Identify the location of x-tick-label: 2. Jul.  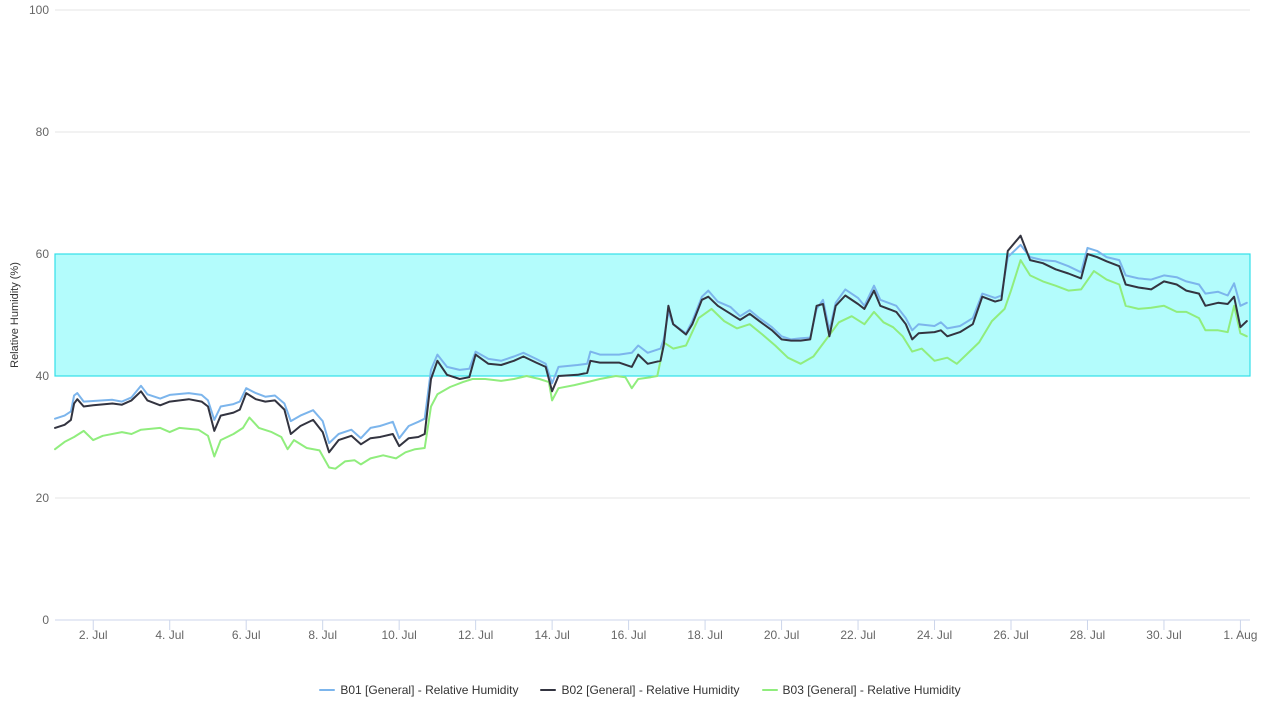
(93, 635).